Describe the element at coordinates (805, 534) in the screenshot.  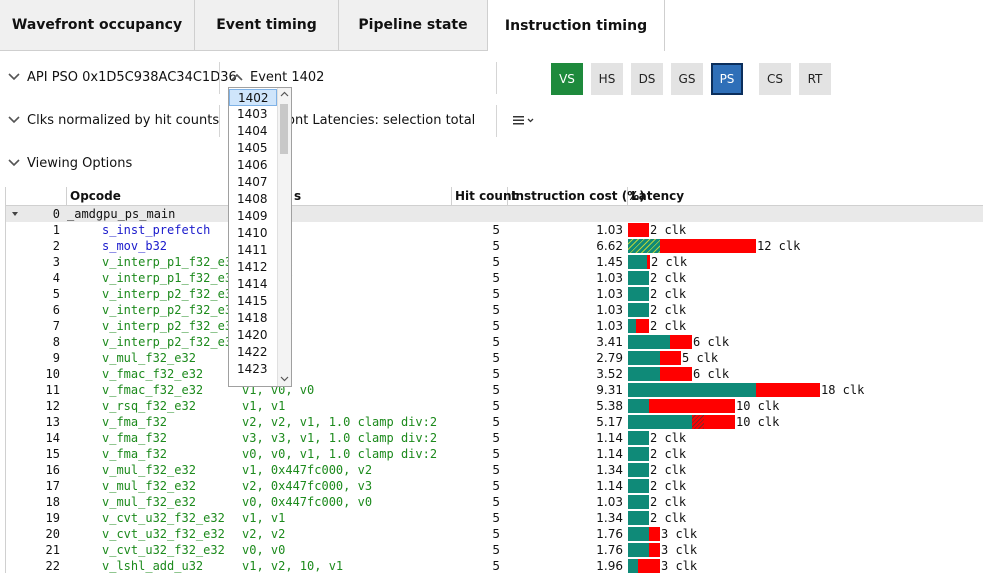
I see `row-latency: 3 clk` at that location.